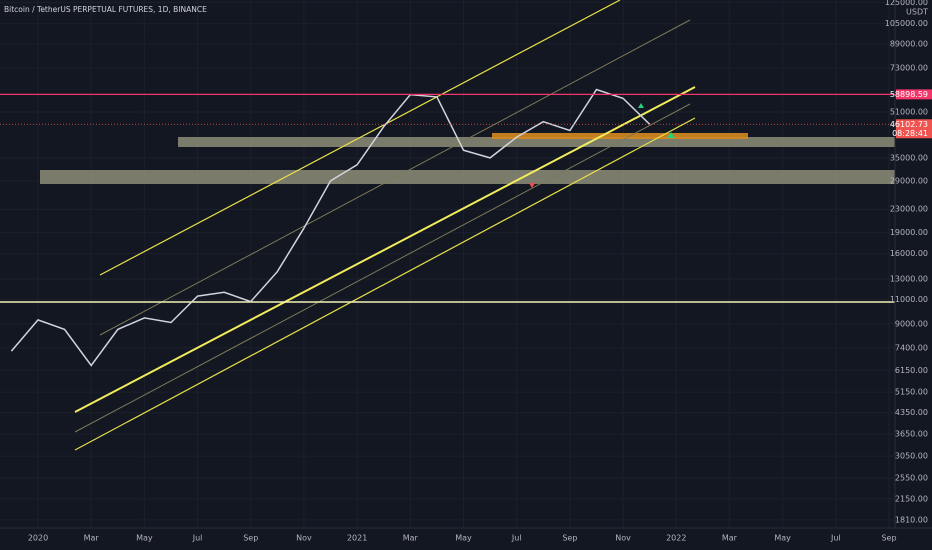 The height and width of the screenshot is (550, 932). Describe the element at coordinates (911, 498) in the screenshot. I see `y-tick-label: 2150.00` at that location.